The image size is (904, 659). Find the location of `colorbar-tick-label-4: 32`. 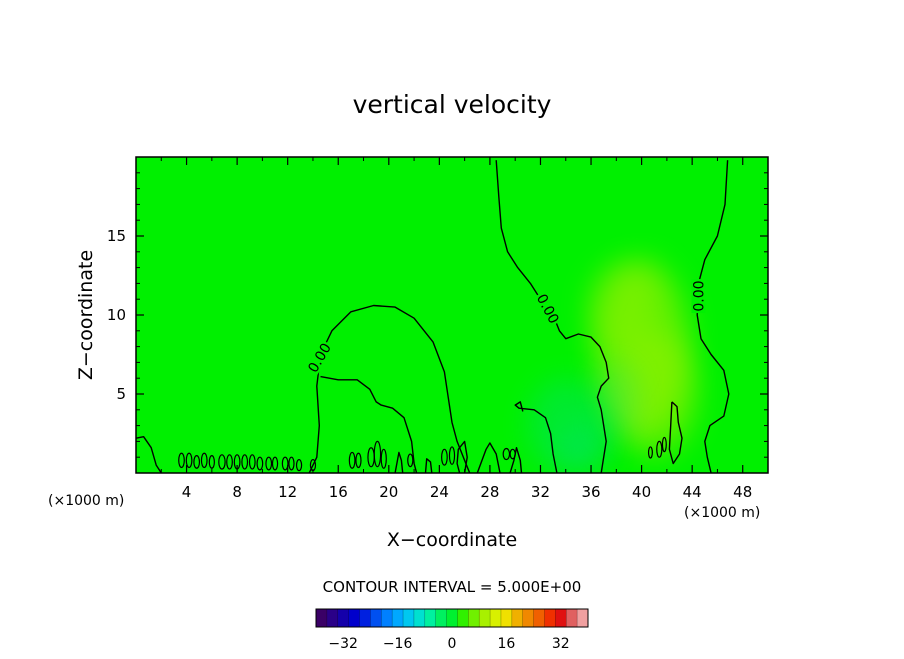

colorbar-tick-label-4: 32 is located at coordinates (561, 644).